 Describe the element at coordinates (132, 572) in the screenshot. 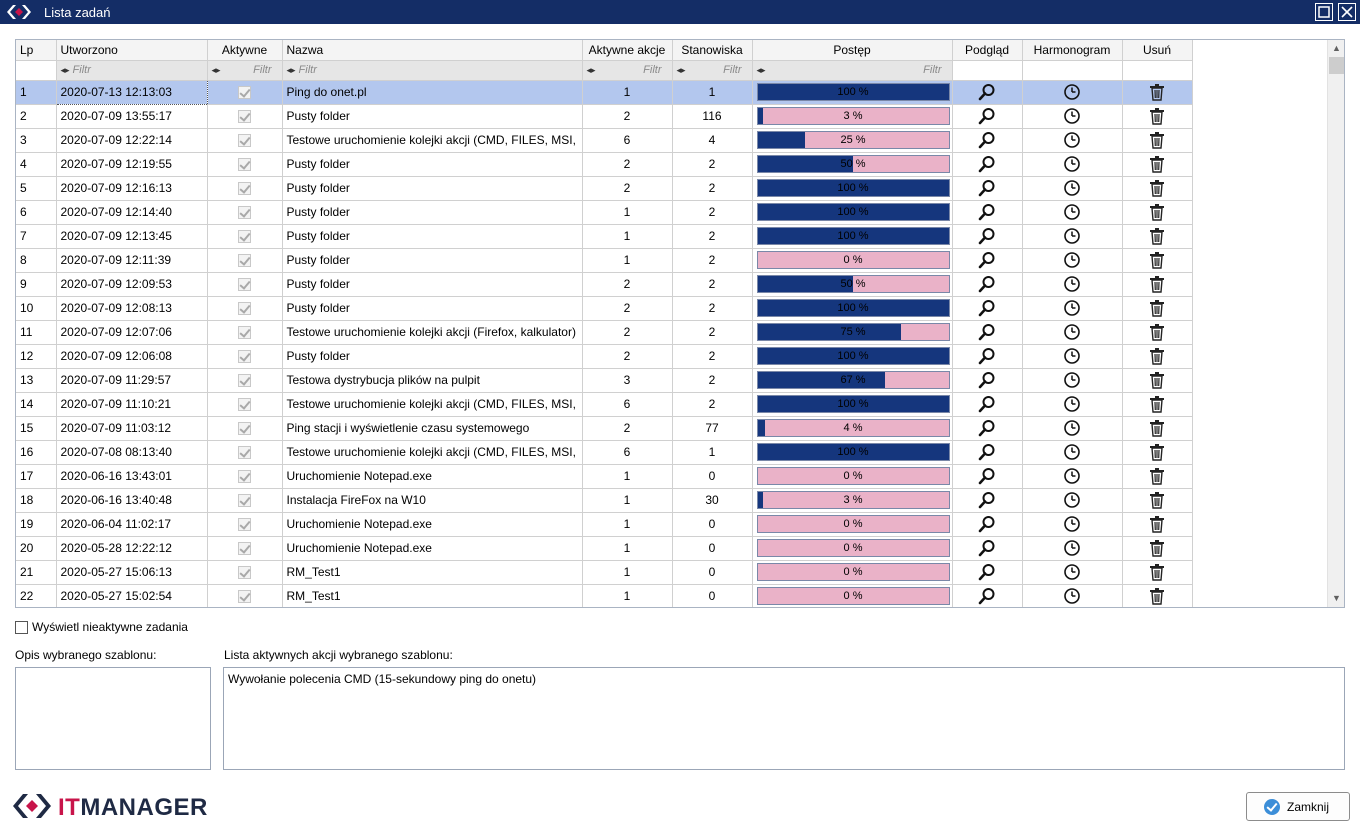

I see `cell-created: 2020-05-27 15:06:13` at that location.